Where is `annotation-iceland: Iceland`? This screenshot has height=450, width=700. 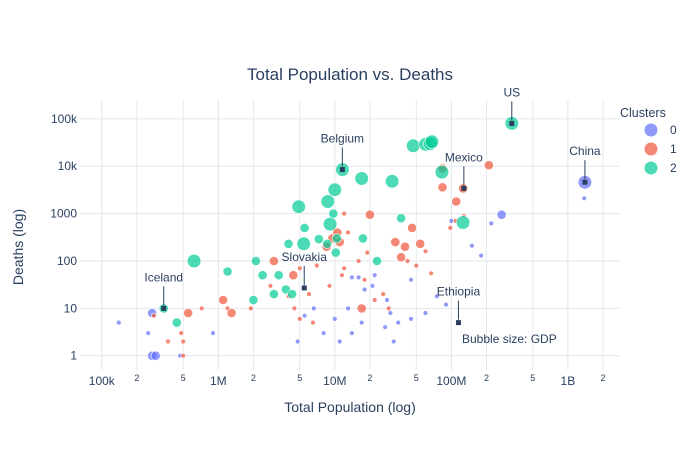 annotation-iceland: Iceland is located at coordinates (163, 290).